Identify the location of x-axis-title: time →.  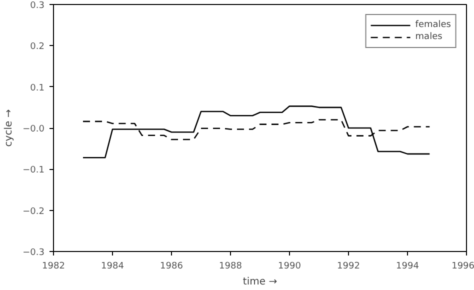
(260, 282).